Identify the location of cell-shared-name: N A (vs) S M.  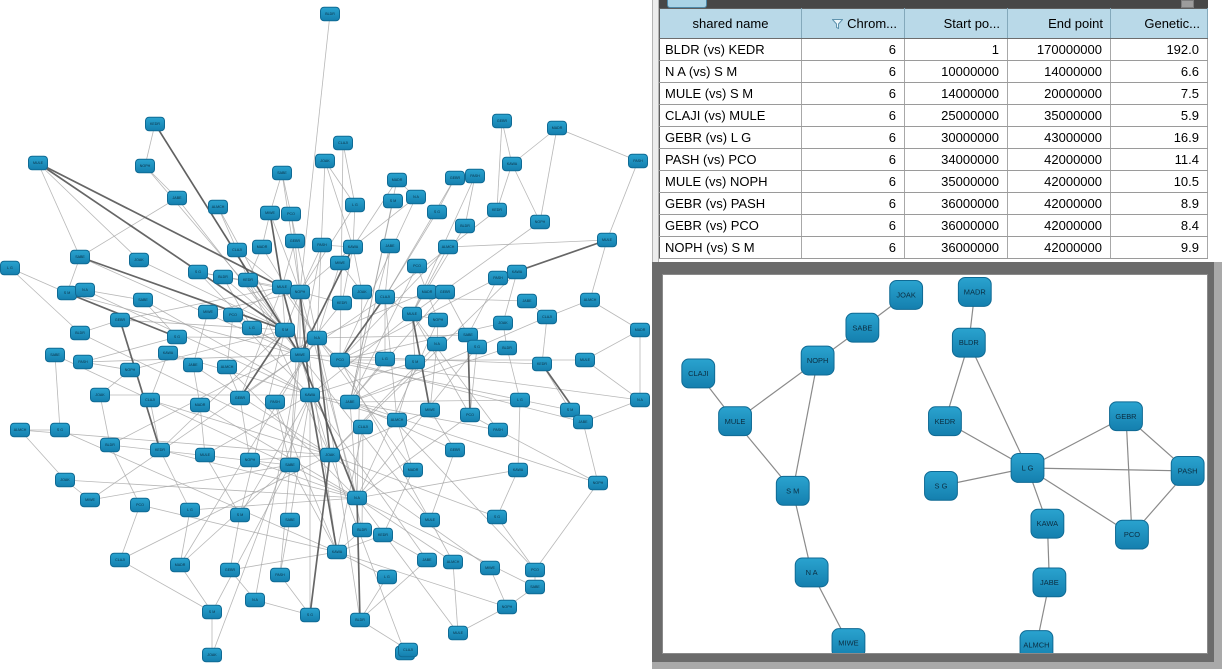
(730, 71).